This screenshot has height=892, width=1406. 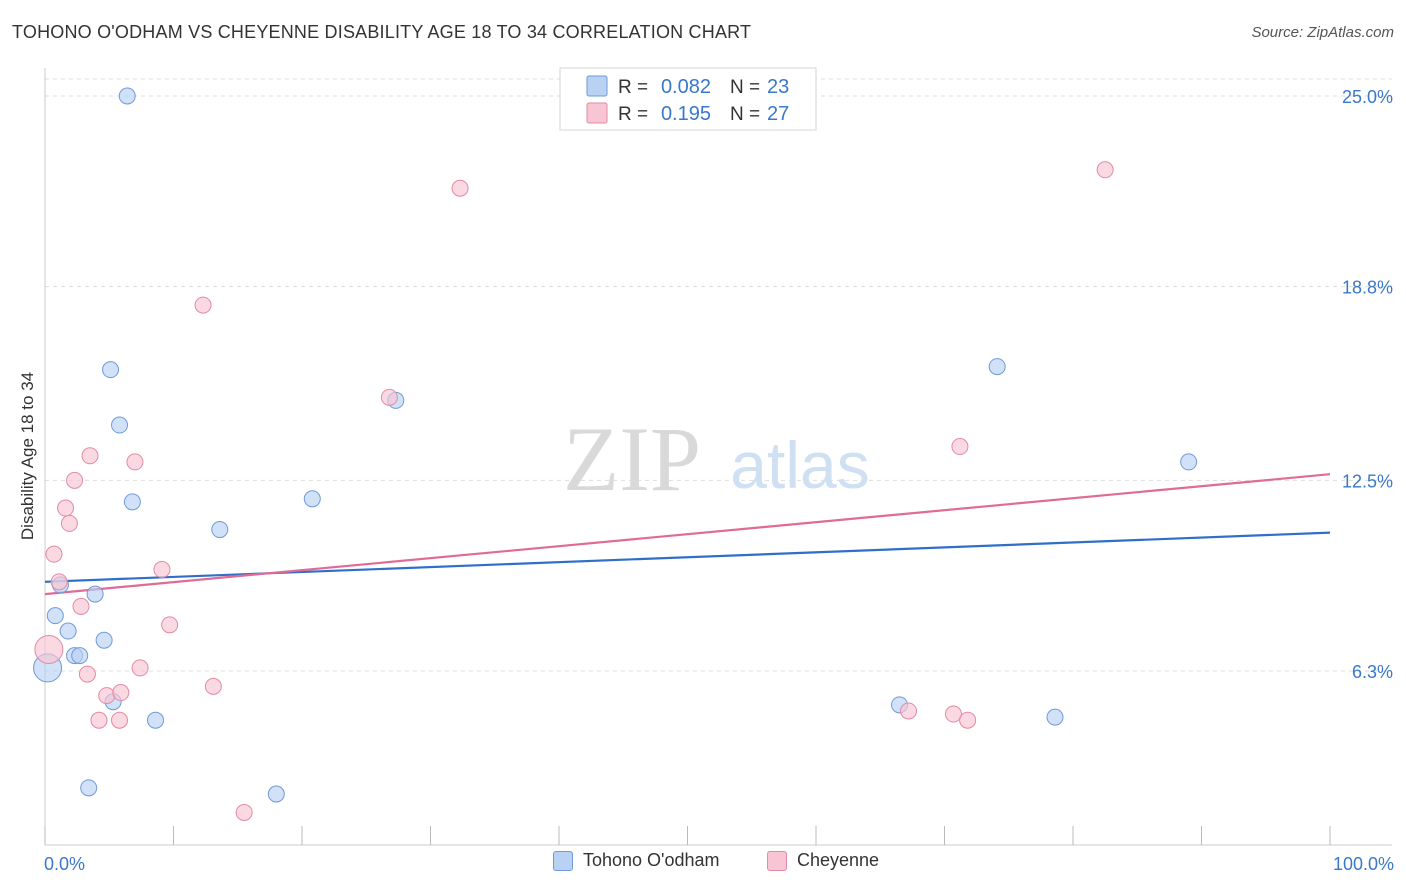 I want to click on source-label: Source: ZipAtlas.com, so click(x=1322, y=32).